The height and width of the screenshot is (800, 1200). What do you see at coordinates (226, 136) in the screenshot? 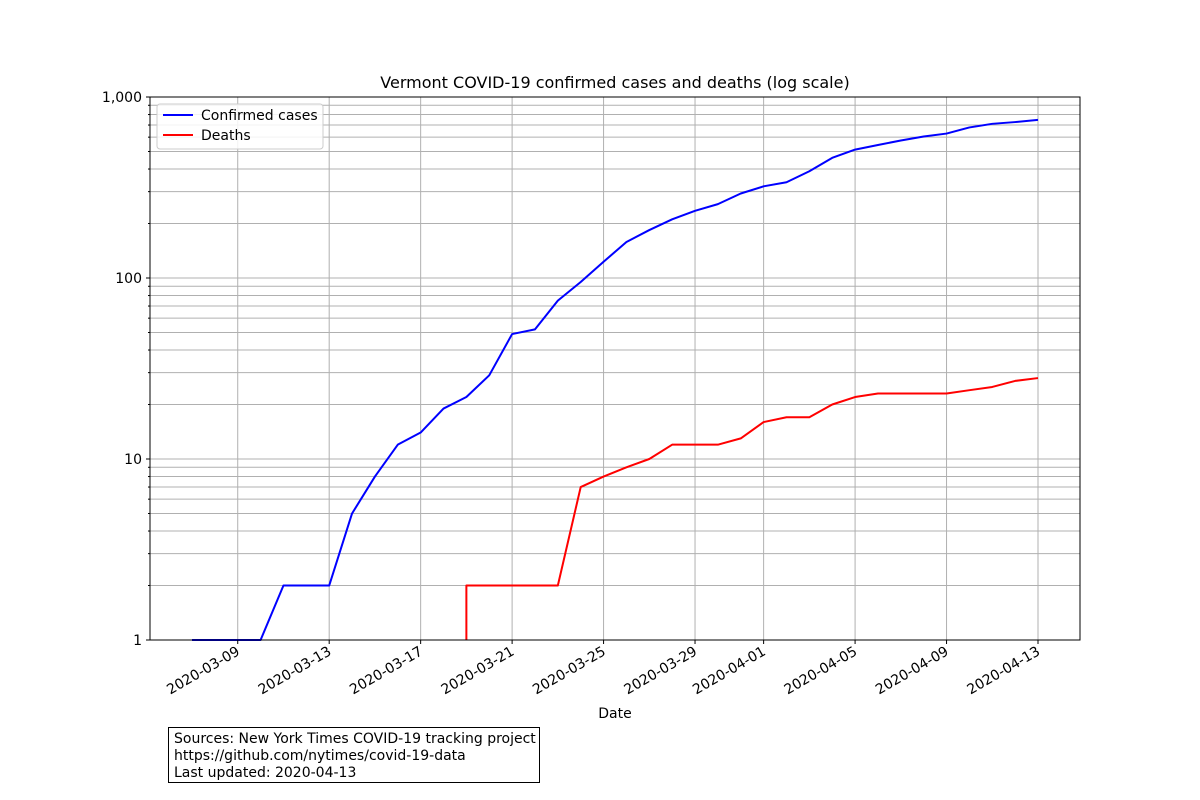
I see `legend-label-deaths: Deaths` at bounding box center [226, 136].